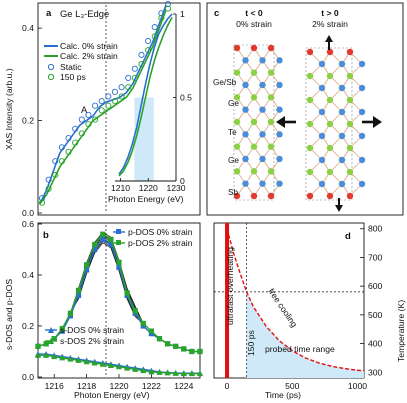 The image size is (407, 403). What do you see at coordinates (330, 24) in the screenshot?
I see `right-structure-subtitle: 2% strain` at bounding box center [330, 24].